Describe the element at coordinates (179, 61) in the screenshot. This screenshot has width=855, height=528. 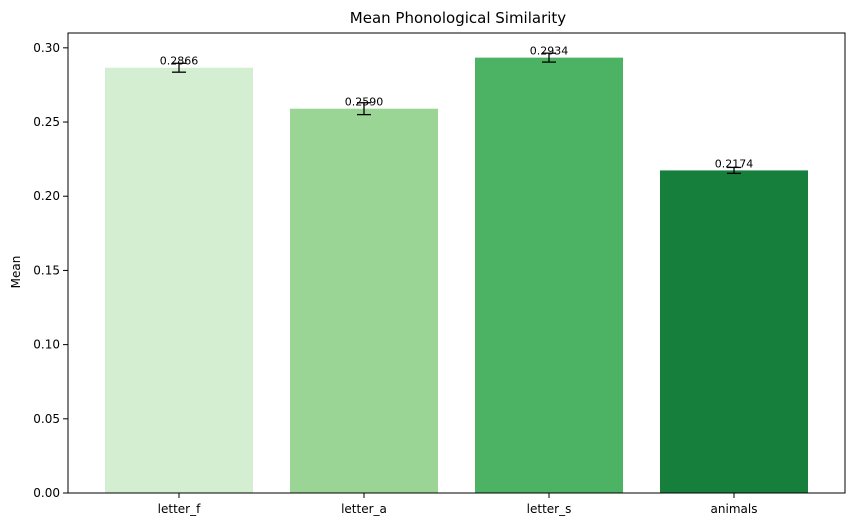
I see `data-label-letter_f: 0.2866` at that location.